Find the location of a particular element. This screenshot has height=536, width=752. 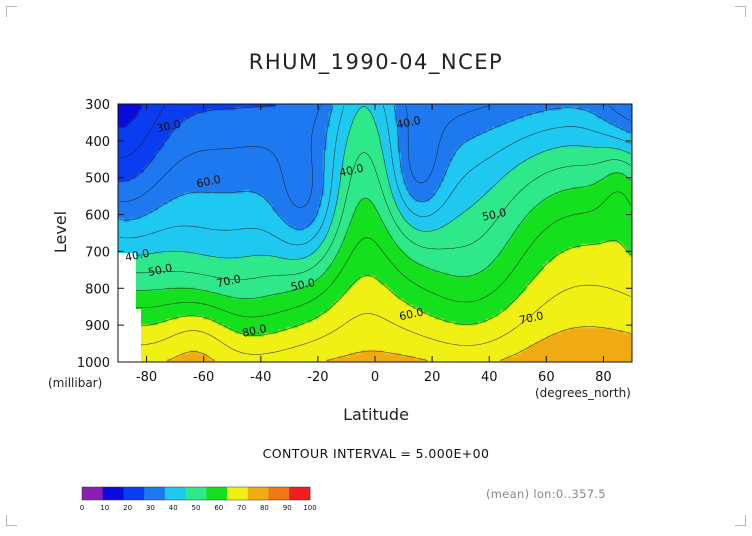

corner-mark-bottom-left is located at coordinates (11, 520).